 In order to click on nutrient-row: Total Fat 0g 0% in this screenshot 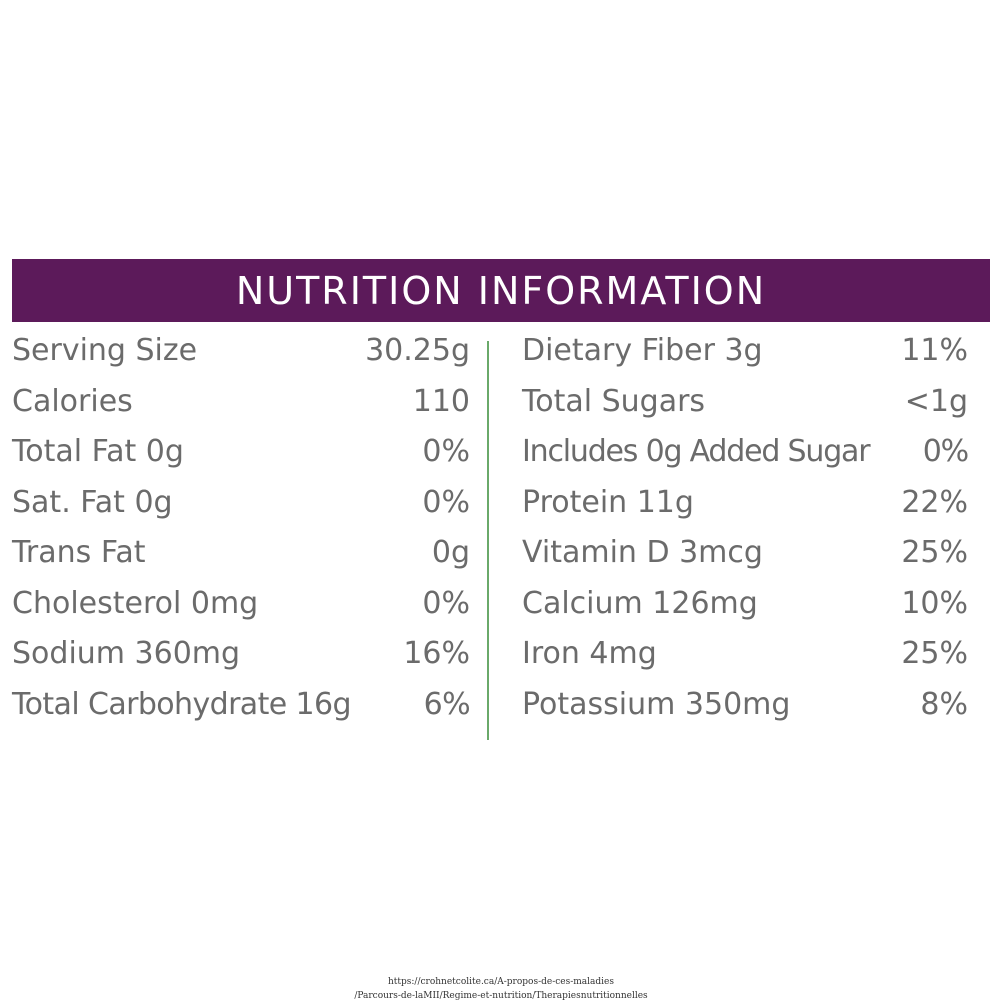, I will do `click(241, 459)`.